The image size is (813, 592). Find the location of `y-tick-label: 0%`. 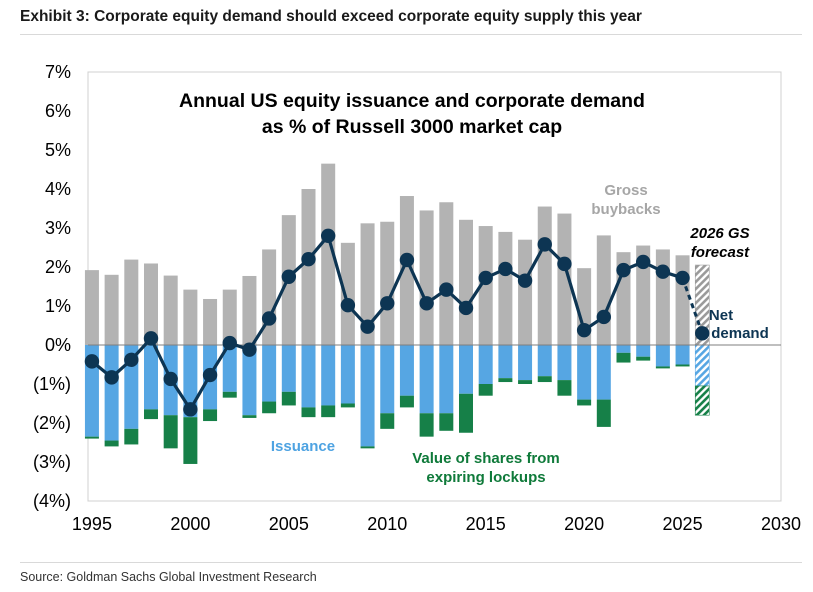

y-tick-label: 0% is located at coordinates (58, 345).